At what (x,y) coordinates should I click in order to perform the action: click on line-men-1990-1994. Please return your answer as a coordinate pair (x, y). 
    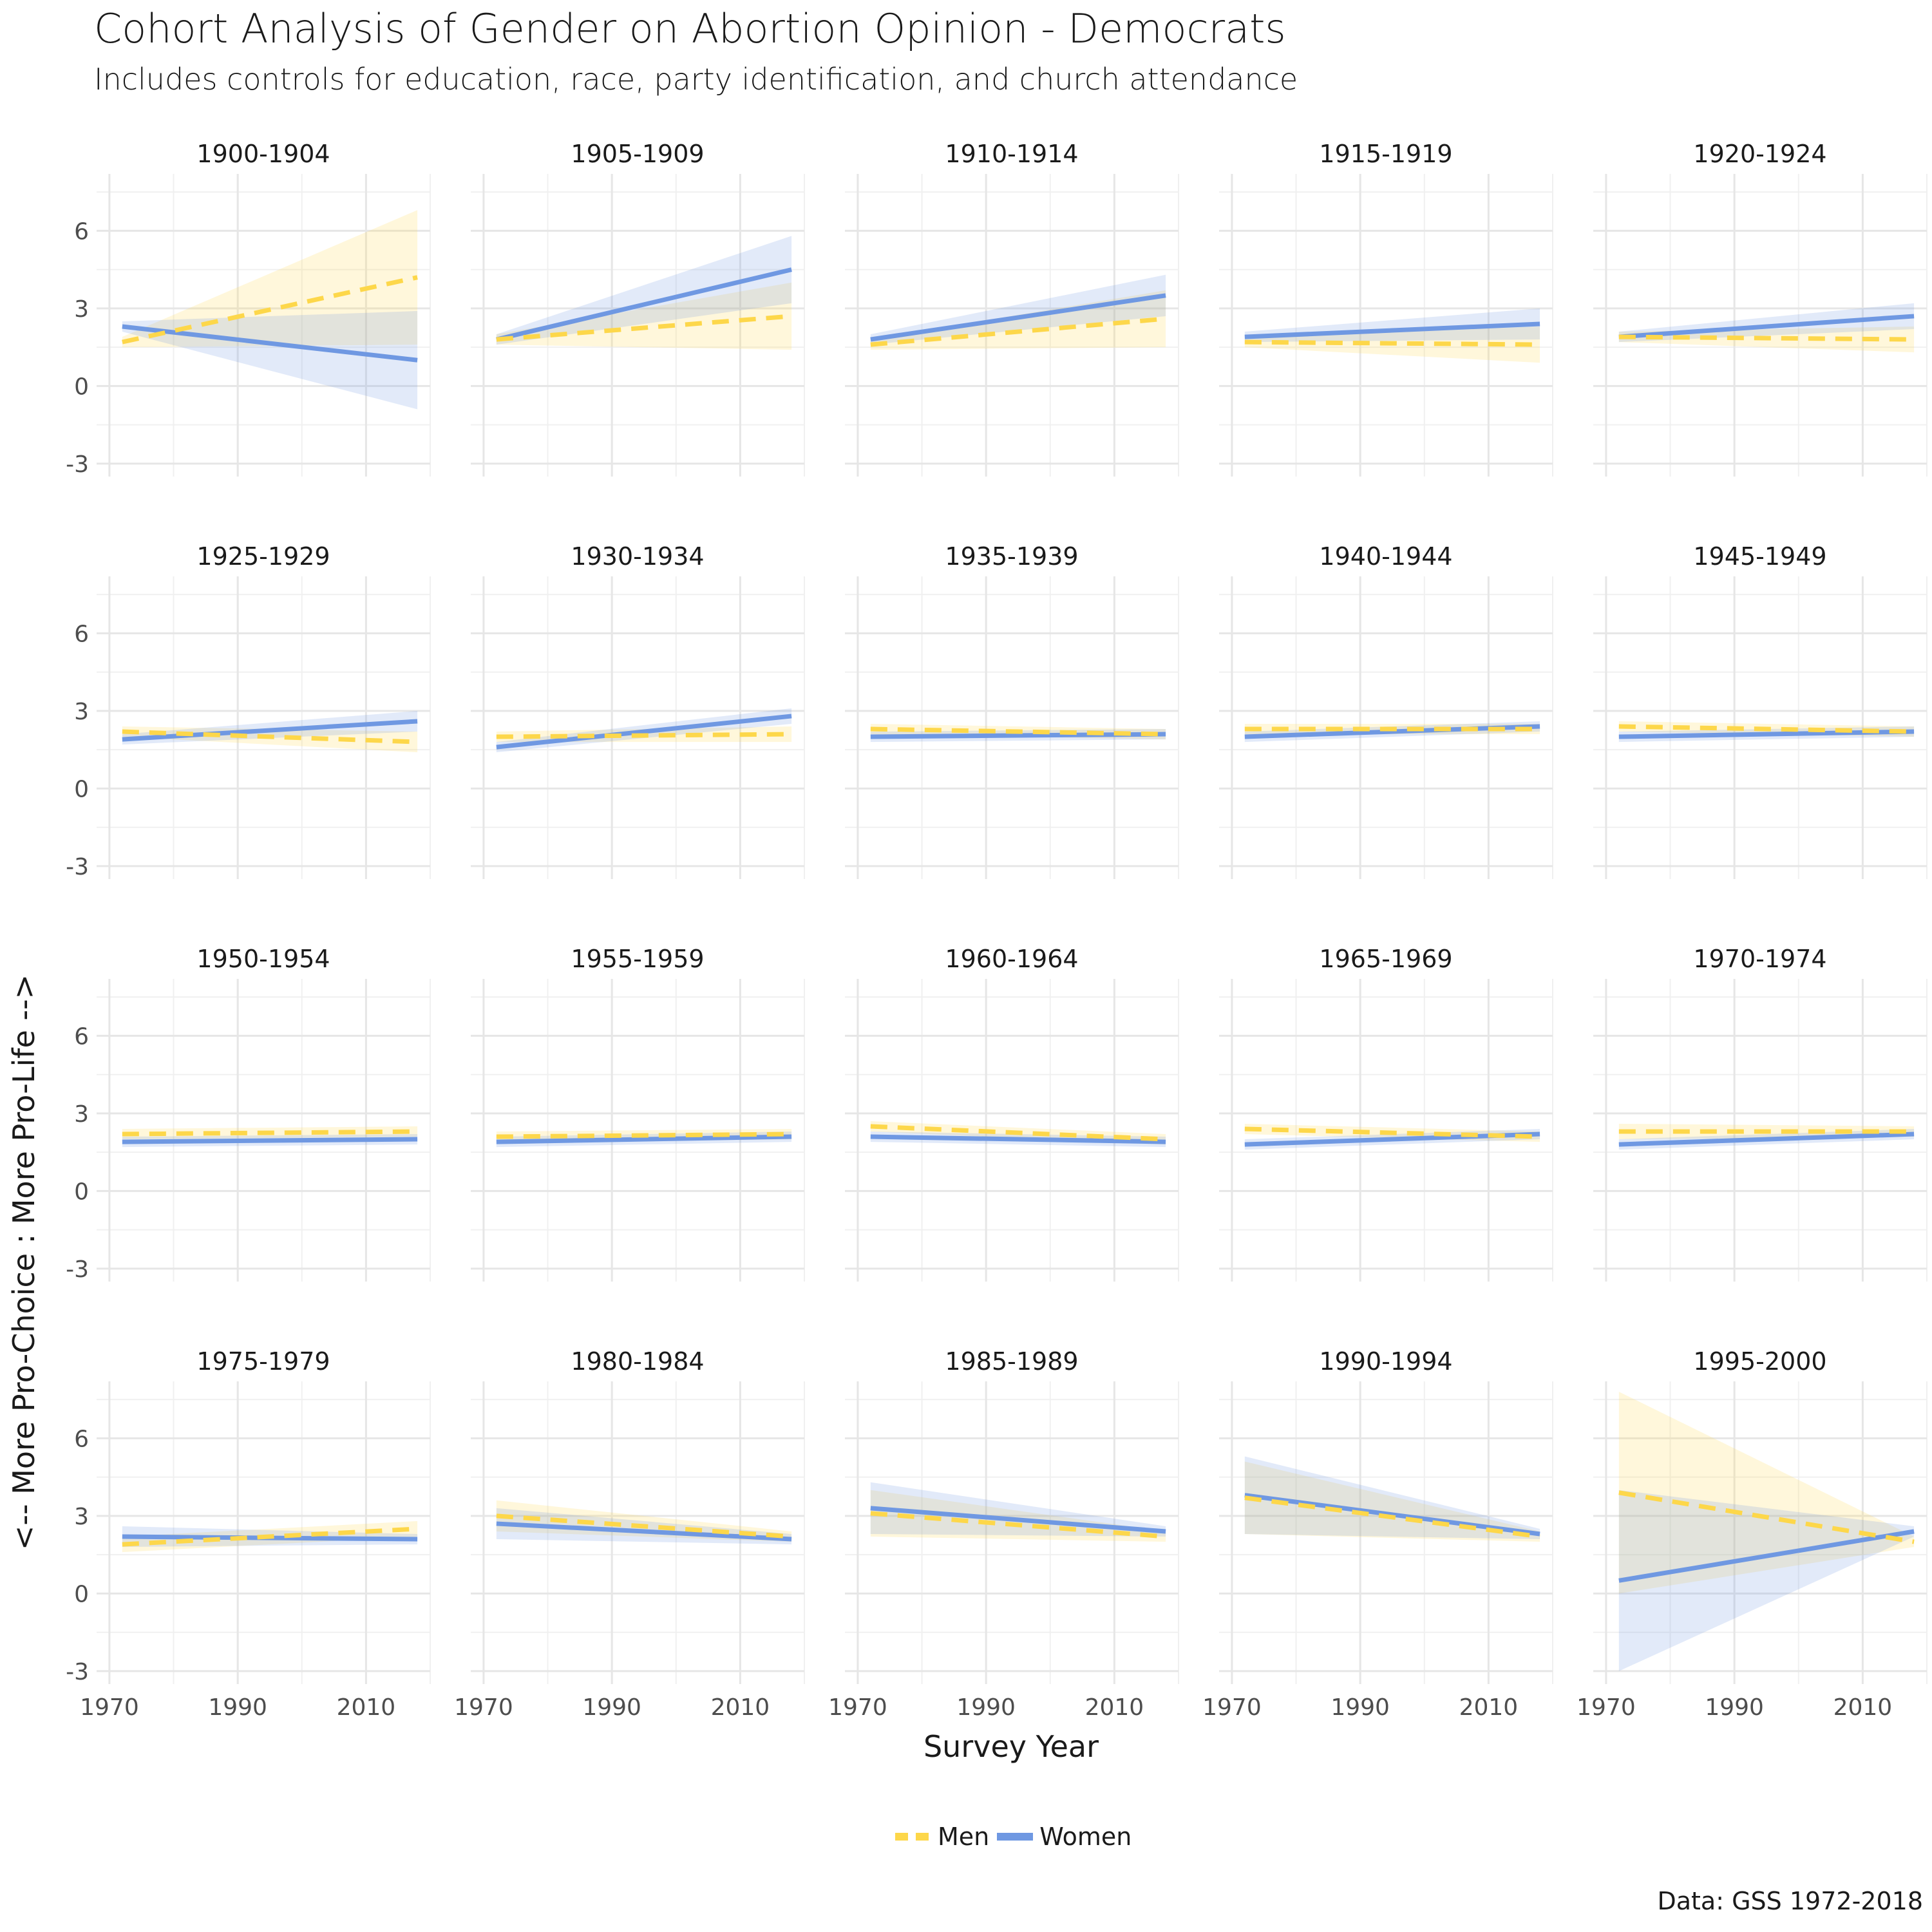
    Looking at the image, I should click on (1392, 1517).